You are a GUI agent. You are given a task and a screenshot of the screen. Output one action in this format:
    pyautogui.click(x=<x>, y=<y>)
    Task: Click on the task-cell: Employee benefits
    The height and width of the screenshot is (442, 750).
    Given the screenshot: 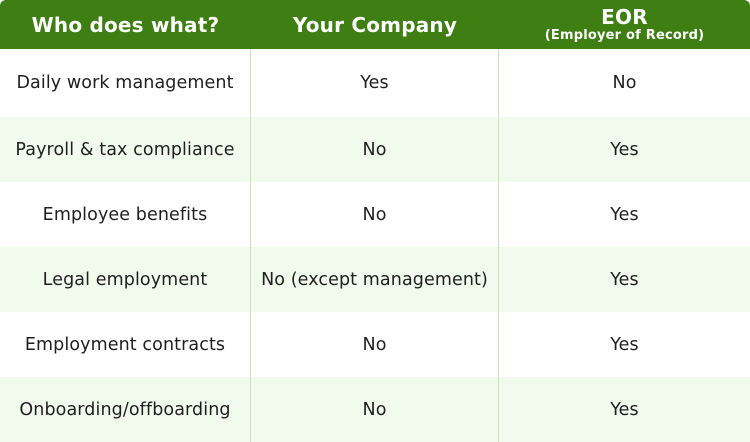 What is the action you would take?
    pyautogui.click(x=125, y=214)
    